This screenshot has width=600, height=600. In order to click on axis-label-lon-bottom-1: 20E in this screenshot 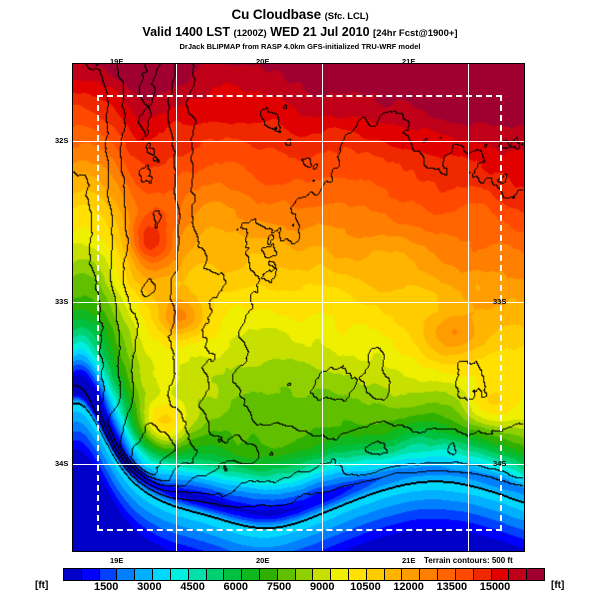, I will do `click(263, 560)`.